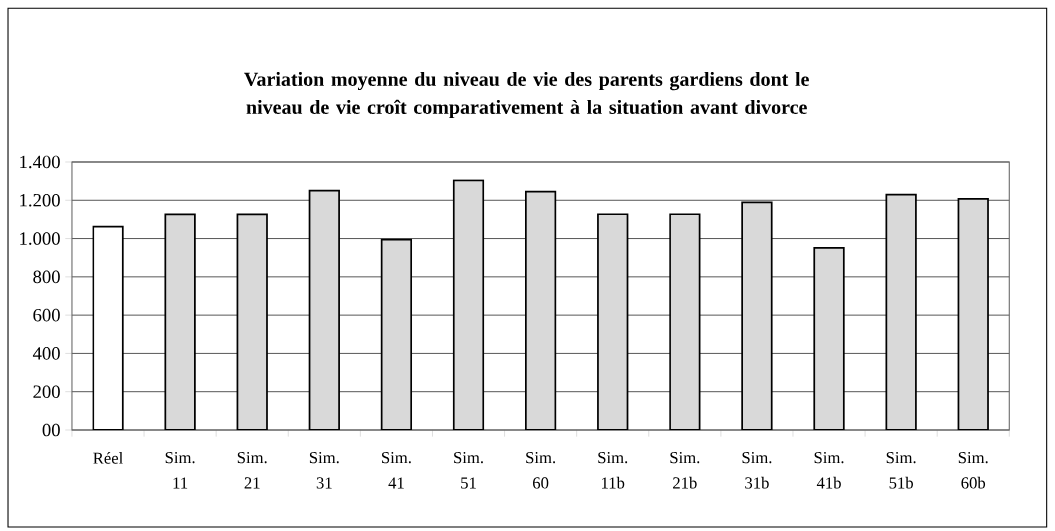 The image size is (1055, 531). I want to click on y-tick-label: 1.400, so click(40, 162).